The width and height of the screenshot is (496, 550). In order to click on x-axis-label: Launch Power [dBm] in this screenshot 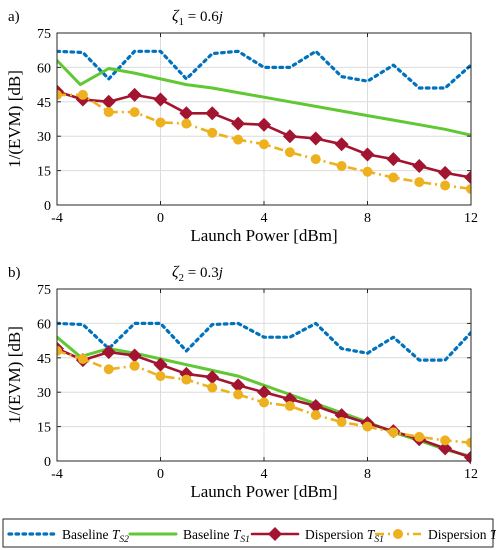, I will do `click(263, 235)`.